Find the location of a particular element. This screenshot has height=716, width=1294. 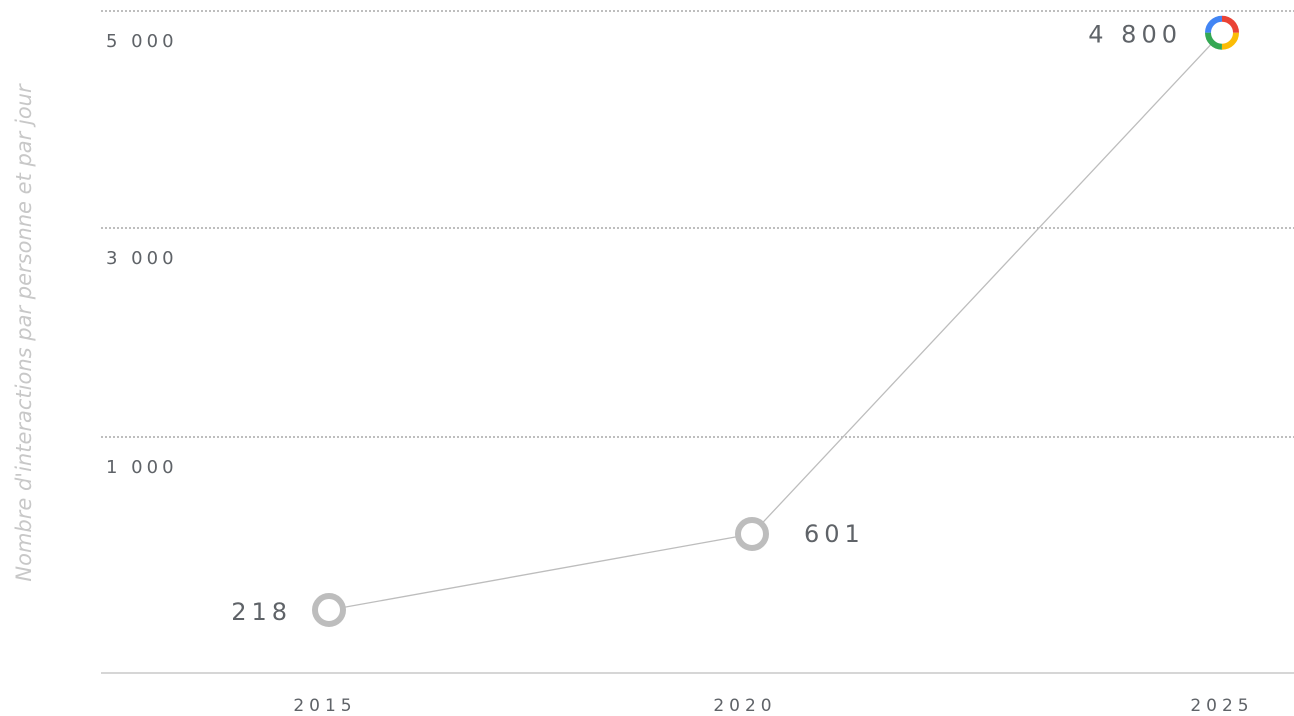

highlight-ring-icon is located at coordinates (1222, 32).